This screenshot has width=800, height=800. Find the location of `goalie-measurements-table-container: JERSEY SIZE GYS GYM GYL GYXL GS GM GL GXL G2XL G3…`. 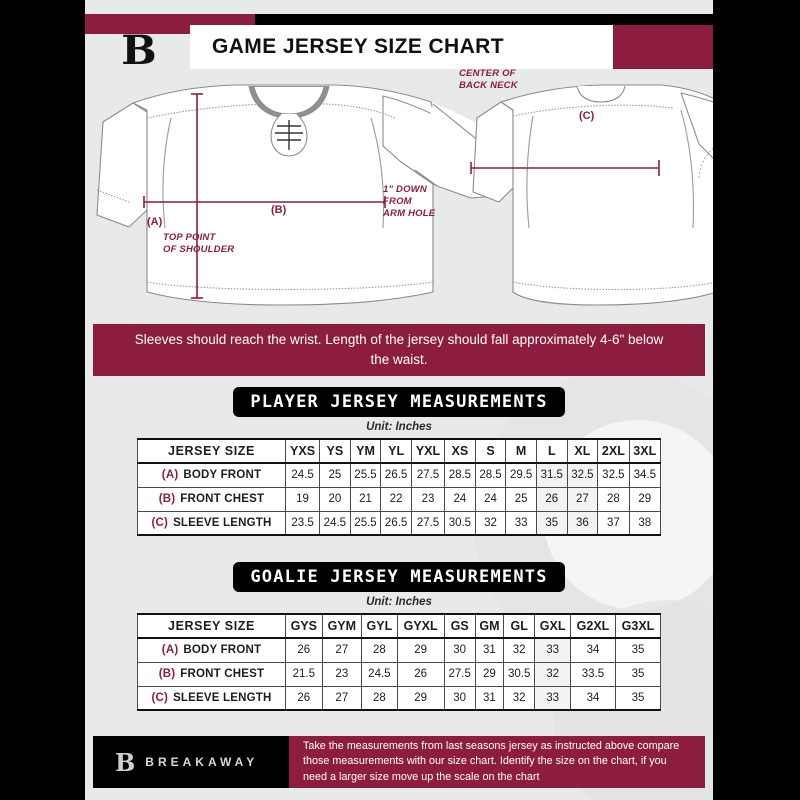

goalie-measurements-table-container: JERSEY SIZE GYS GYM GYL GYXL GS GM GL GXL G2XL G3… is located at coordinates (399, 662).